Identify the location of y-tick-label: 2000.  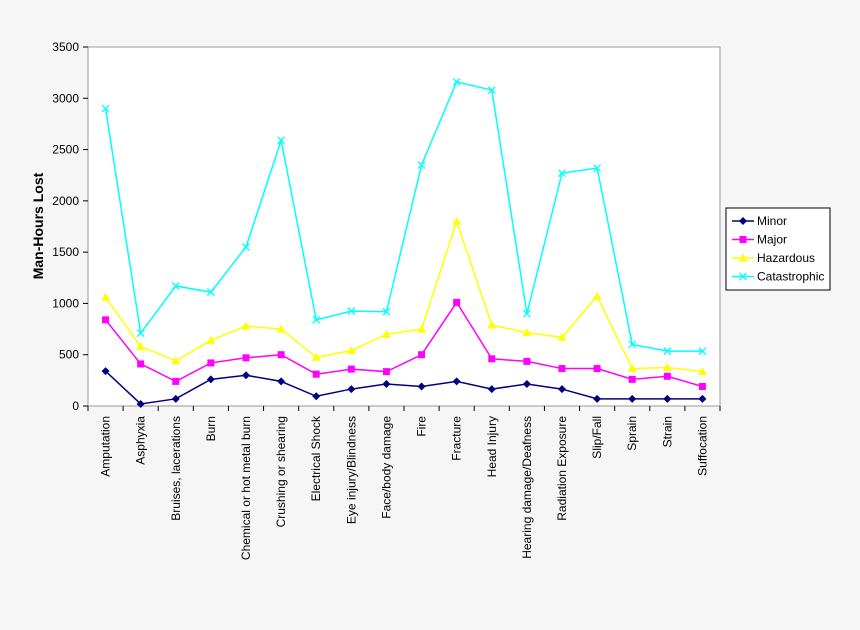
(65, 201).